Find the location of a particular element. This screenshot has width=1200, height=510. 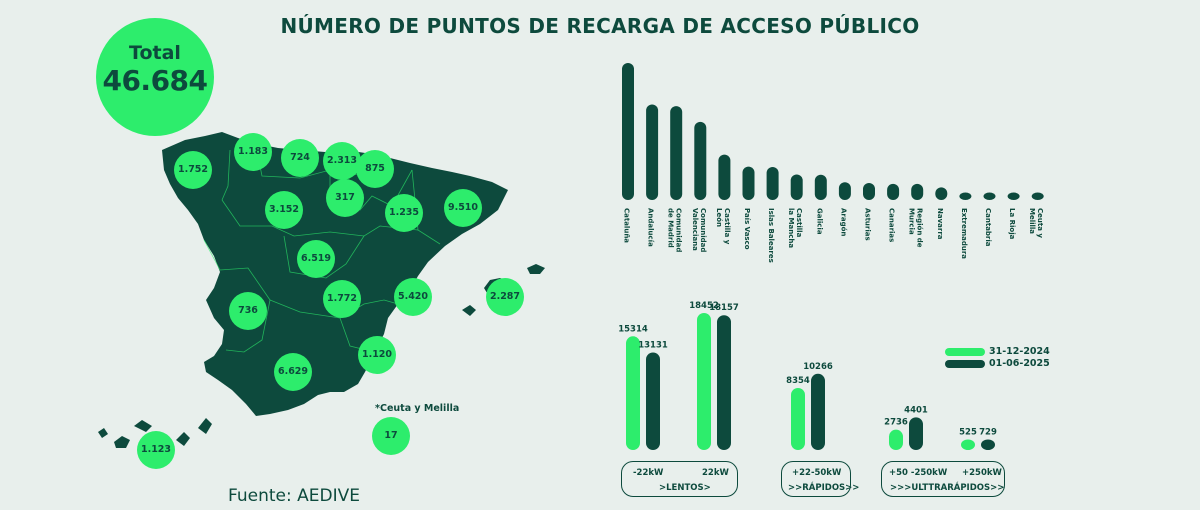

region-tick-label: Asturias is located at coordinates (868, 224).